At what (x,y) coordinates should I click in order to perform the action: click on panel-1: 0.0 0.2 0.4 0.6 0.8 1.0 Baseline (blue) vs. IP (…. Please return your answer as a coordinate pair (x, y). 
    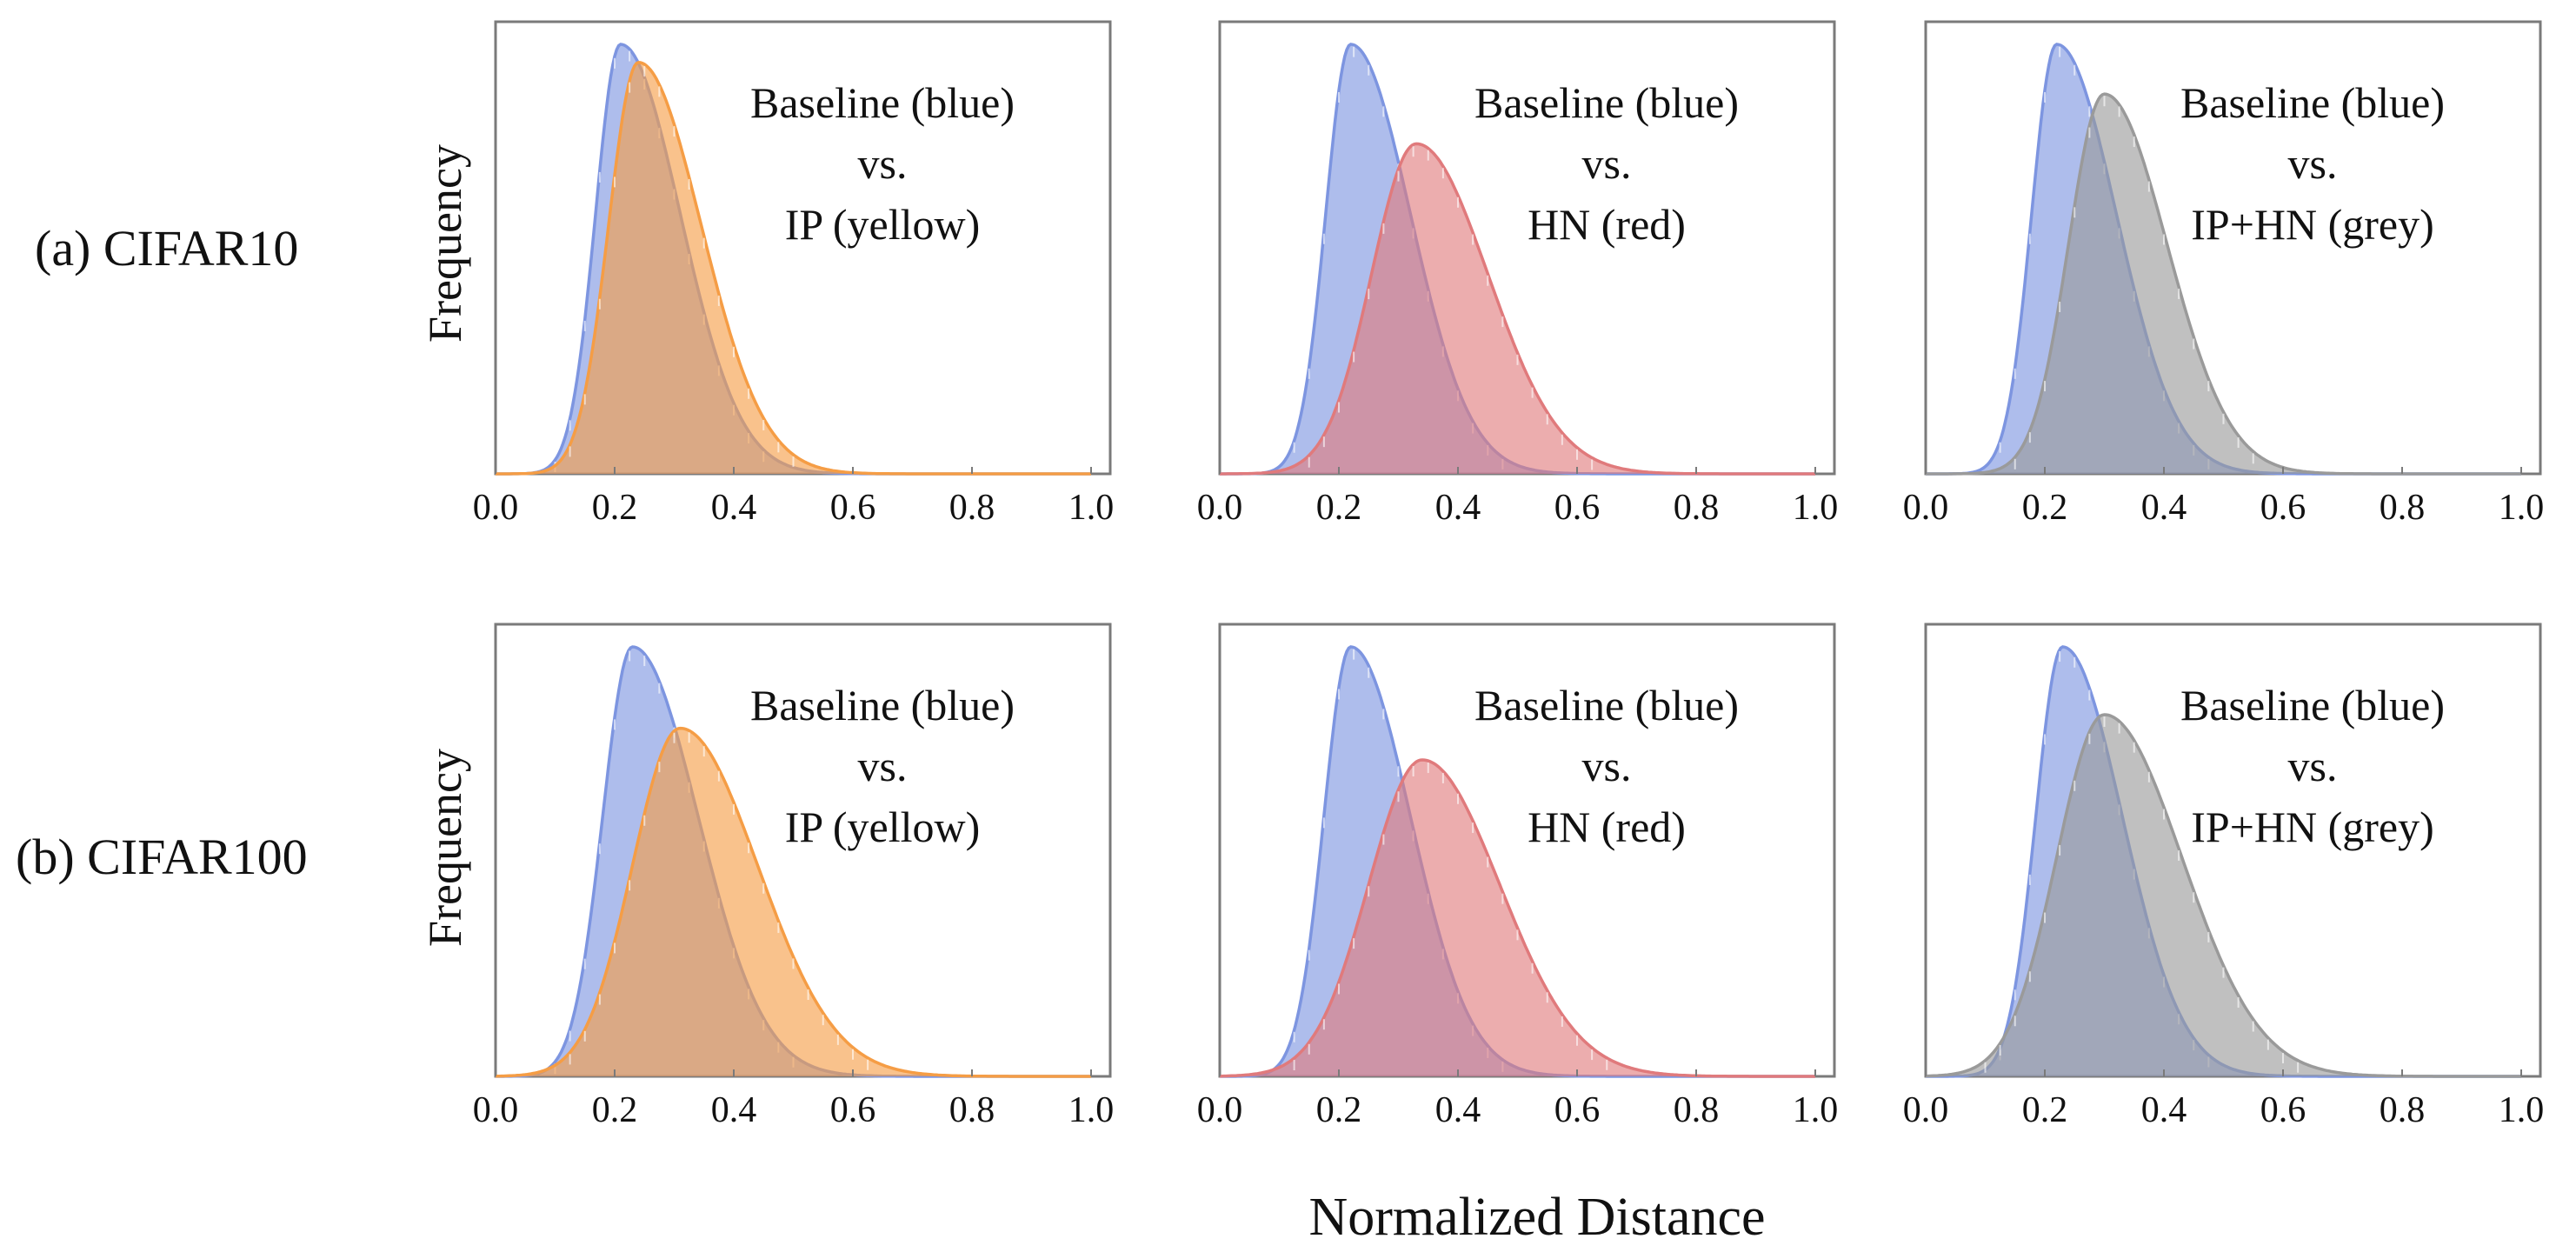
    Looking at the image, I should click on (794, 274).